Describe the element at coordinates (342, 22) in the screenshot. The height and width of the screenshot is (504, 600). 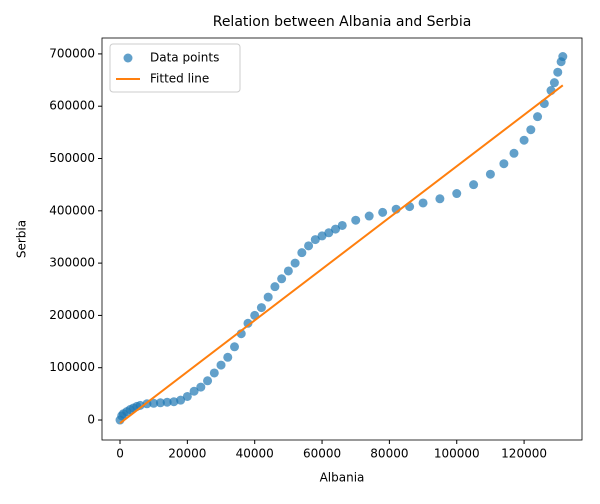
I see `chart-title: Relation between Albania and Serbia` at that location.